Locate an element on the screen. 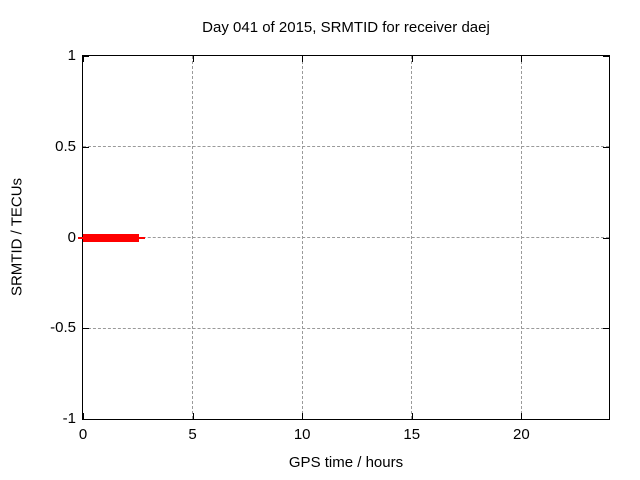  y-tick-label: 1 is located at coordinates (71, 55).